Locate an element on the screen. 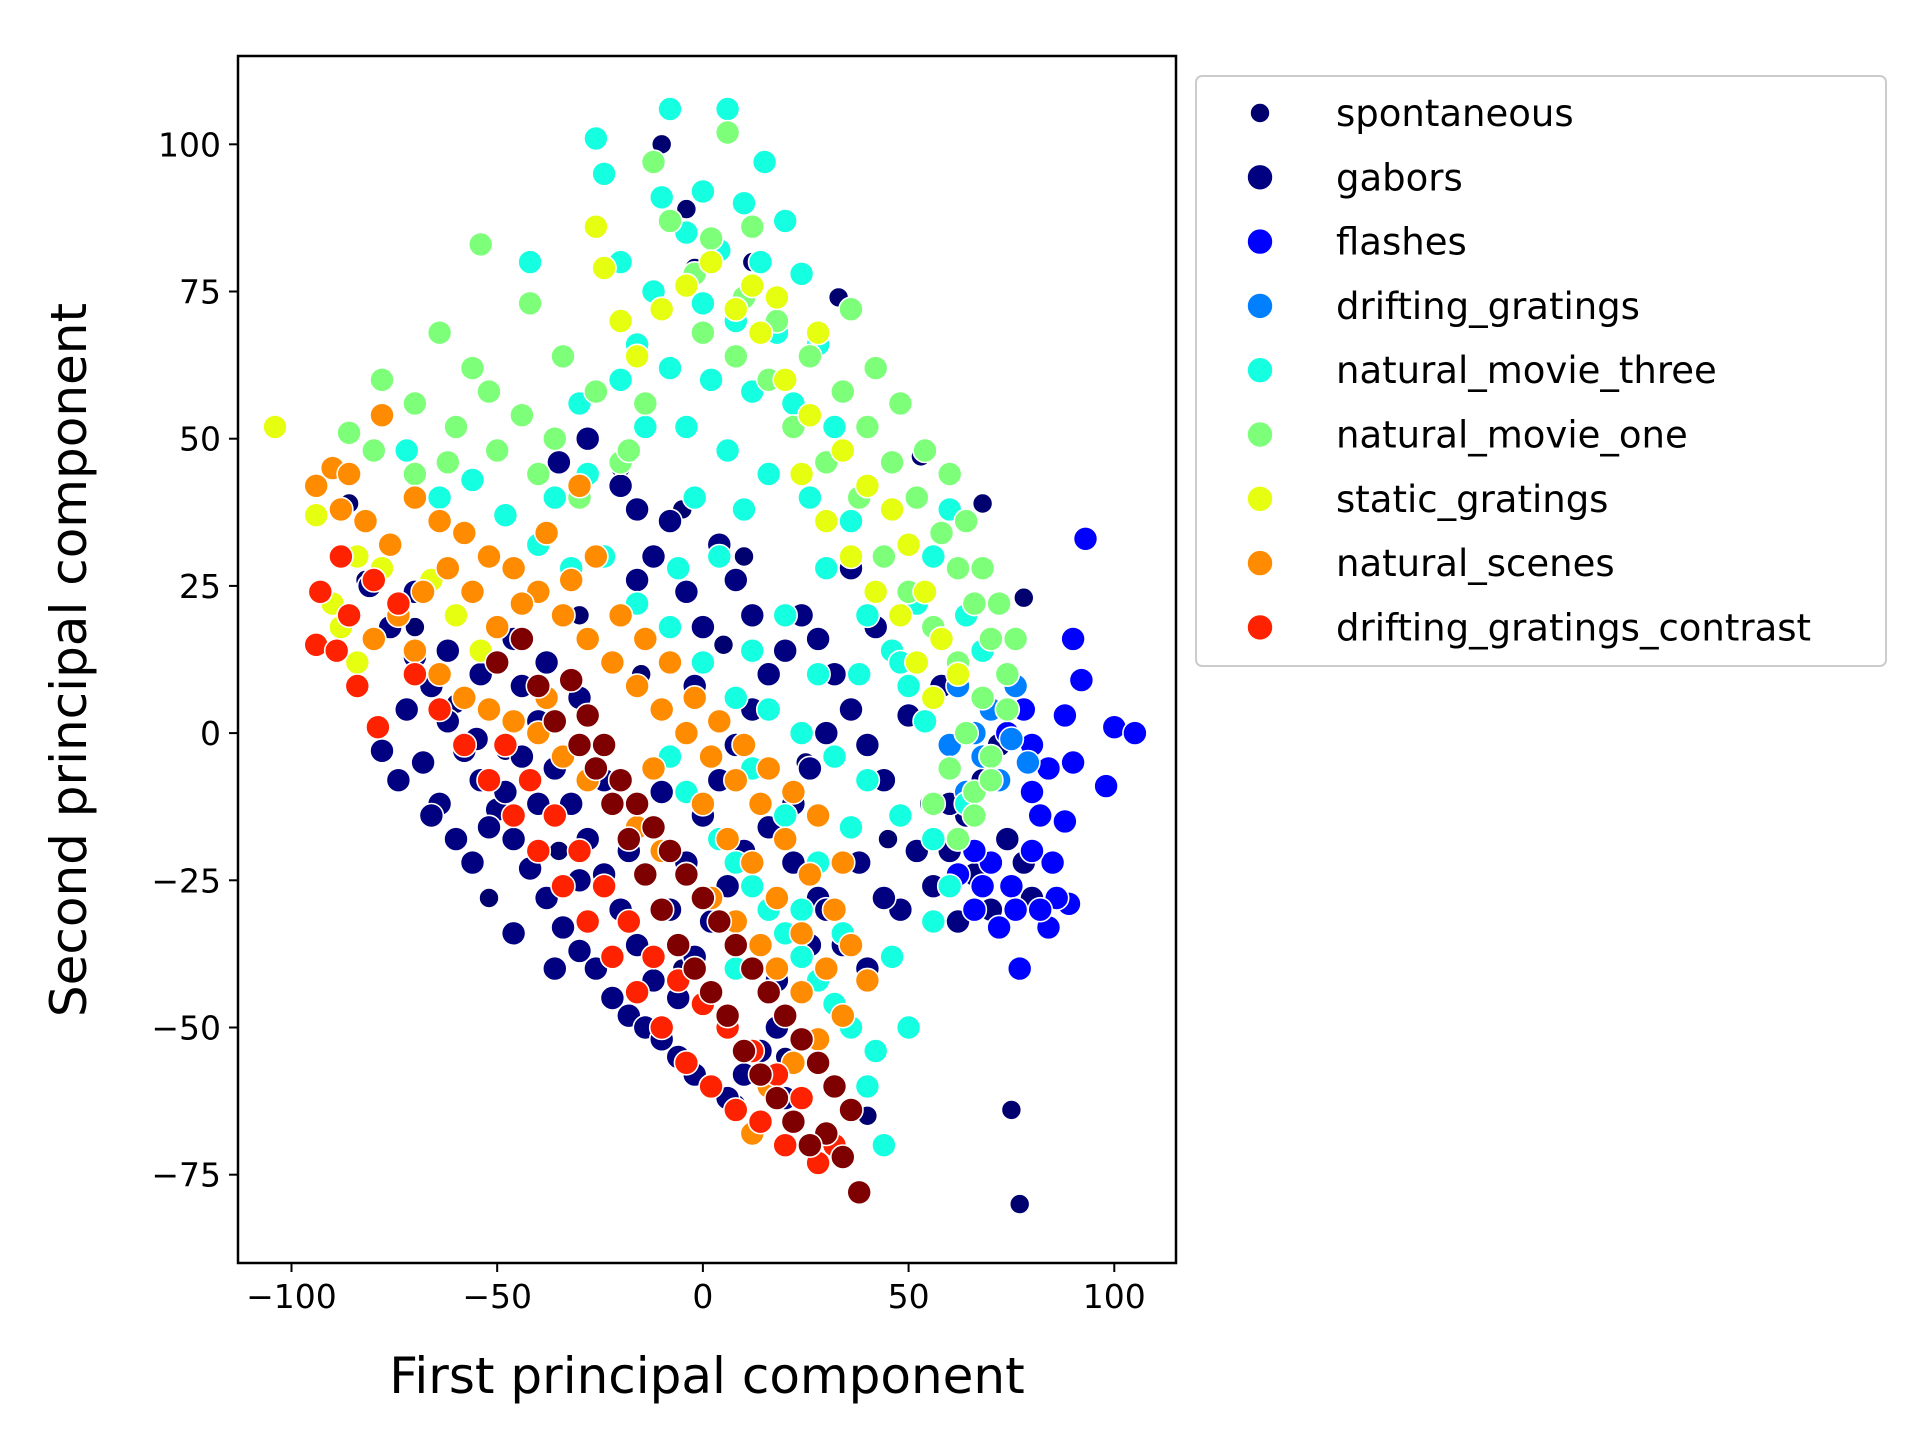 The height and width of the screenshot is (1440, 1920). legend-label: drifting_gratings_contrast is located at coordinates (1573, 627).